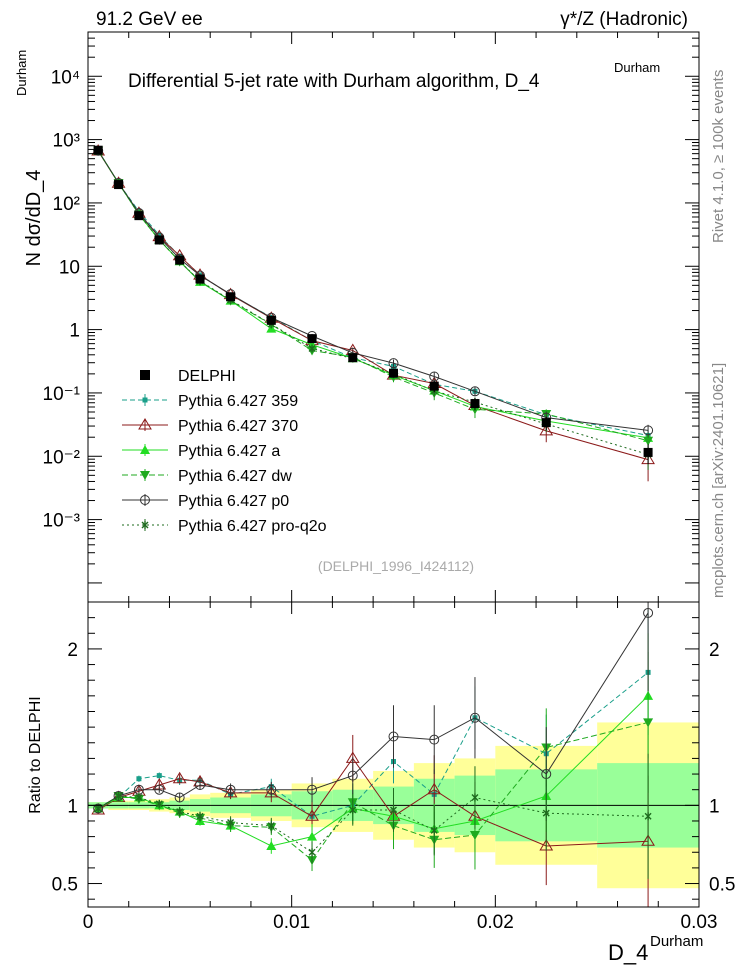 Image resolution: width=746 pixels, height=972 pixels. Describe the element at coordinates (238, 401) in the screenshot. I see `legend-label: Pythia 6.427 359` at that location.